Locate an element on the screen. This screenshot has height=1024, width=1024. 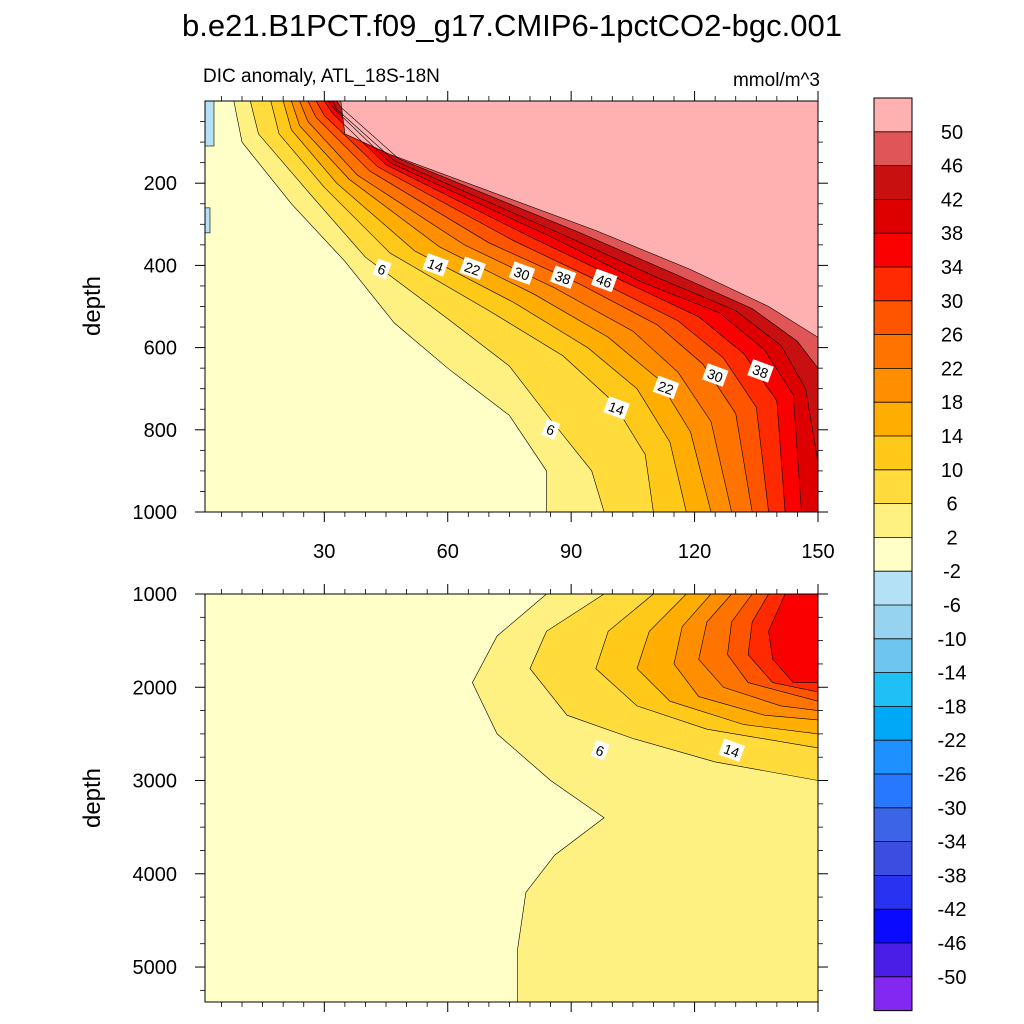
colorbar-label: -42 is located at coordinates (952, 910).